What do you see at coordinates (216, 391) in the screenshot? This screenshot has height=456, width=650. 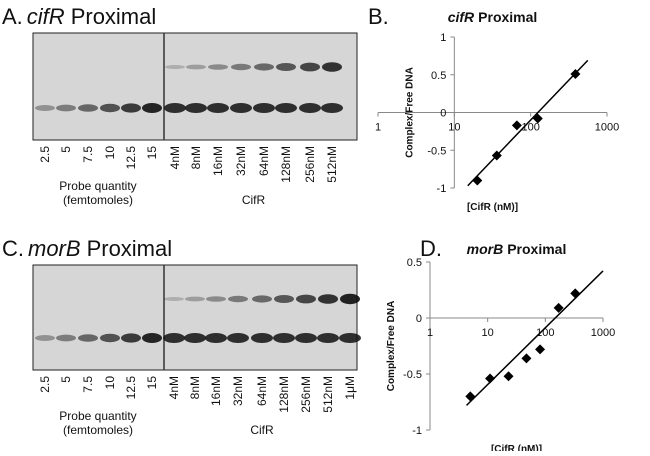 I see `lane-label: 16nM` at bounding box center [216, 391].